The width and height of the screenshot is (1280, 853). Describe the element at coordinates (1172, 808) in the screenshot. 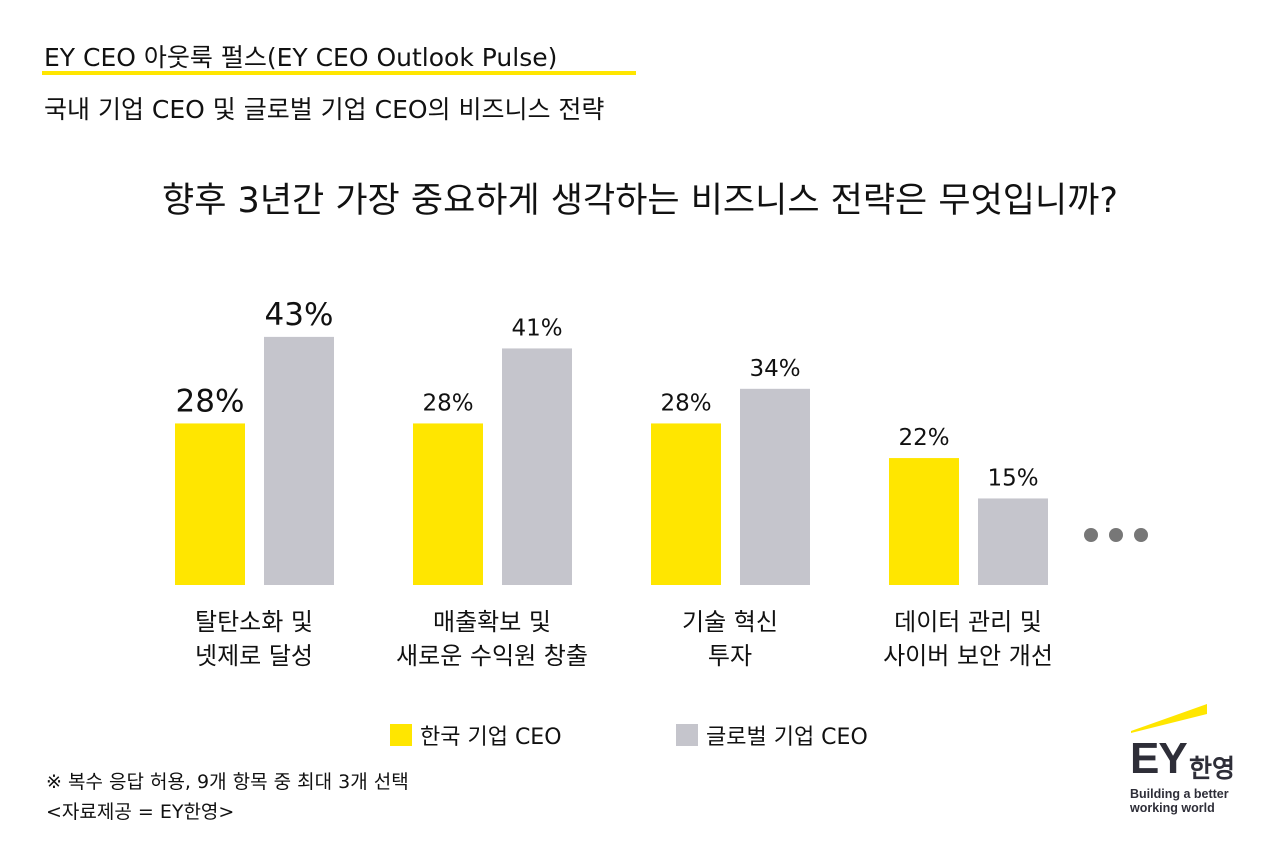

I see `ey-tagline-line2: working world` at that location.